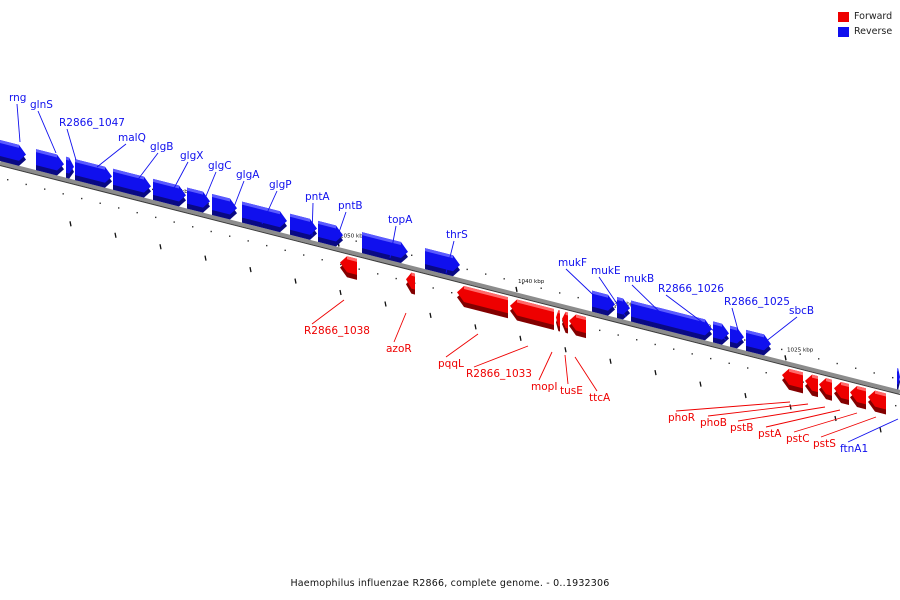 The width and height of the screenshot is (900, 600). Describe the element at coordinates (169, 192) in the screenshot. I see `gene-glgx` at that location.